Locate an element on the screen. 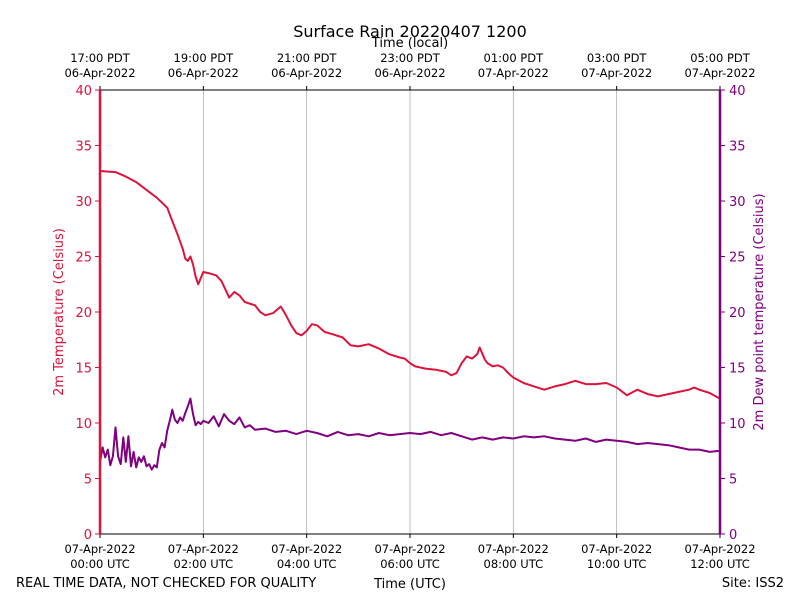 The image size is (800, 600). site-label: Site: ISS2 is located at coordinates (753, 583).